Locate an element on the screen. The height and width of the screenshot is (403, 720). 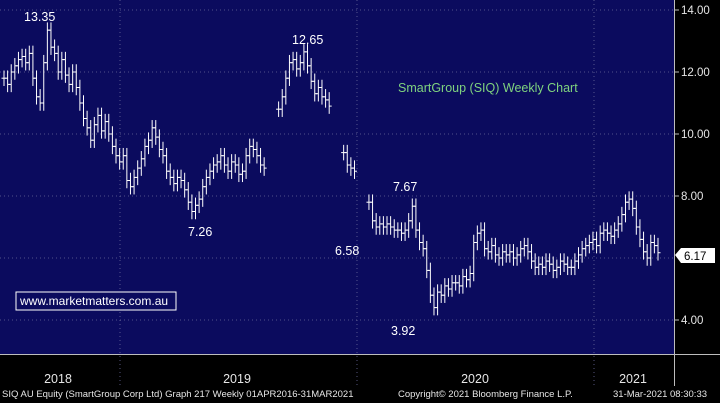
y-tick-label-0: 14.00 is located at coordinates (695, 11).